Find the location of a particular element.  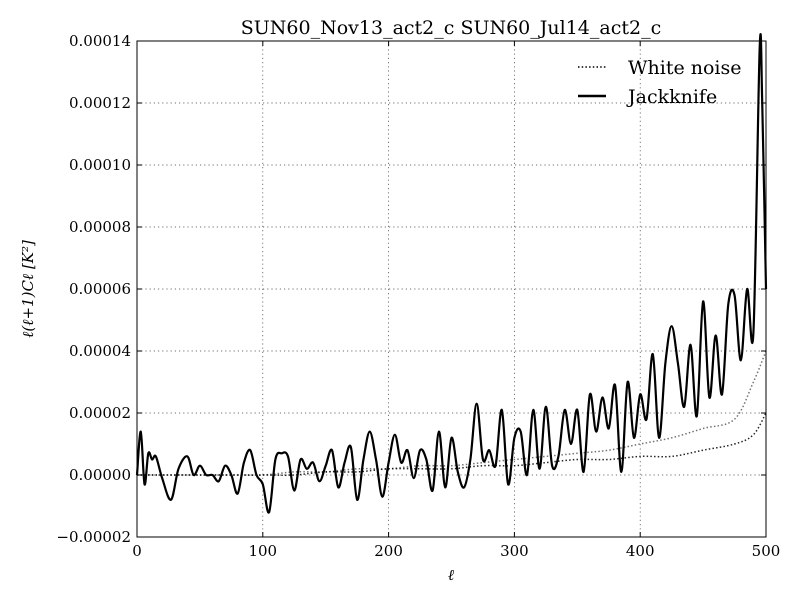

x-tick-label: 500 is located at coordinates (766, 551).